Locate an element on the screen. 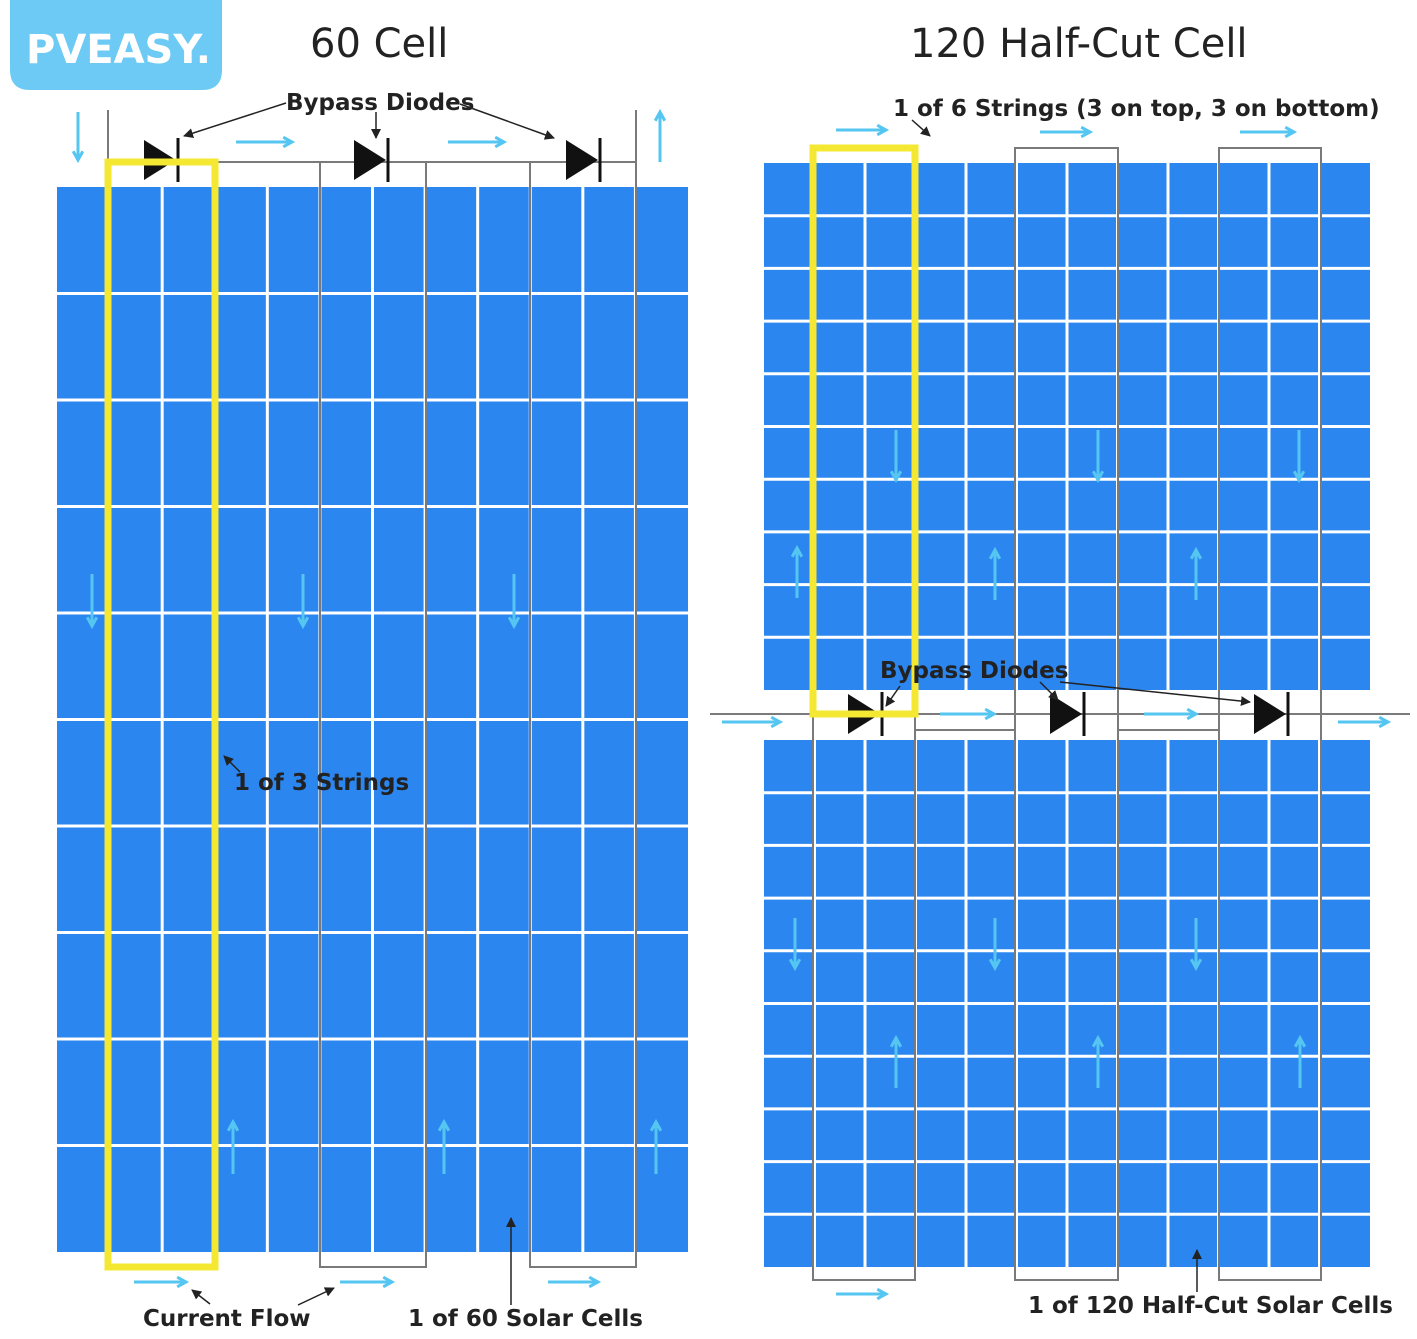 This screenshot has height=1339, width=1417. bypass-diode-icon is located at coordinates (582, 160).